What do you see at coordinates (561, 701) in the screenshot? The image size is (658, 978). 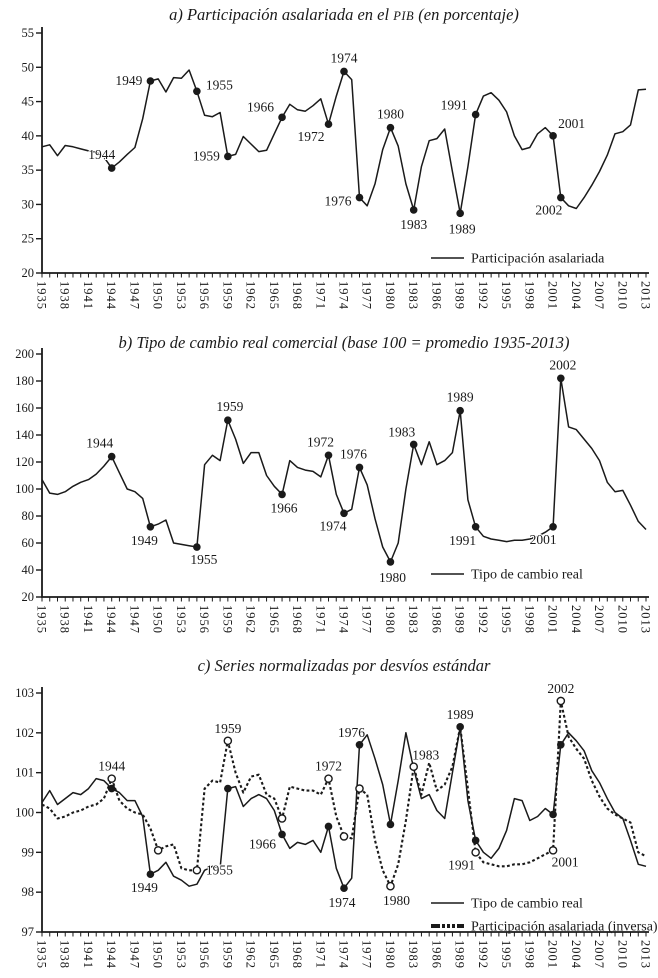 I see `panel-c-marker-2002-open` at bounding box center [561, 701].